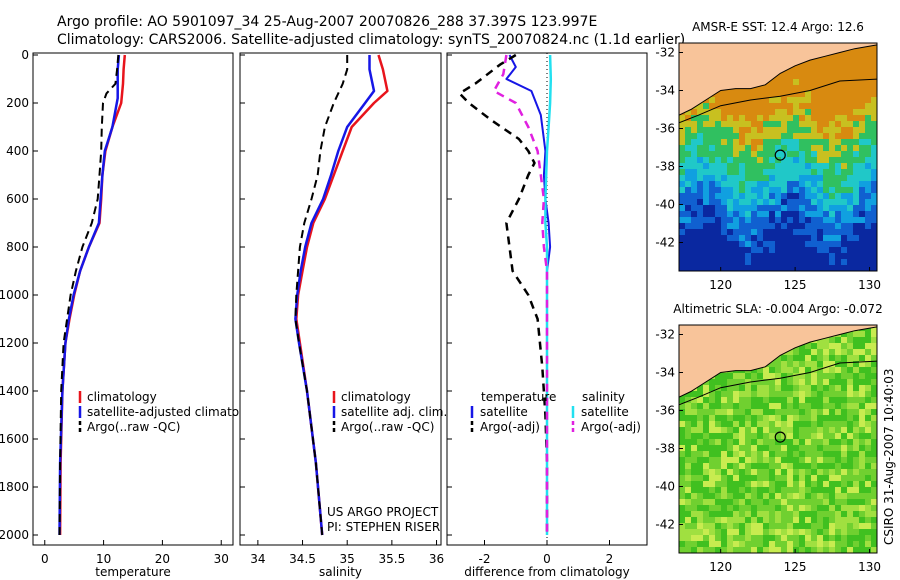  Describe the element at coordinates (376, 397) in the screenshot. I see `legend-label: climatology` at that location.